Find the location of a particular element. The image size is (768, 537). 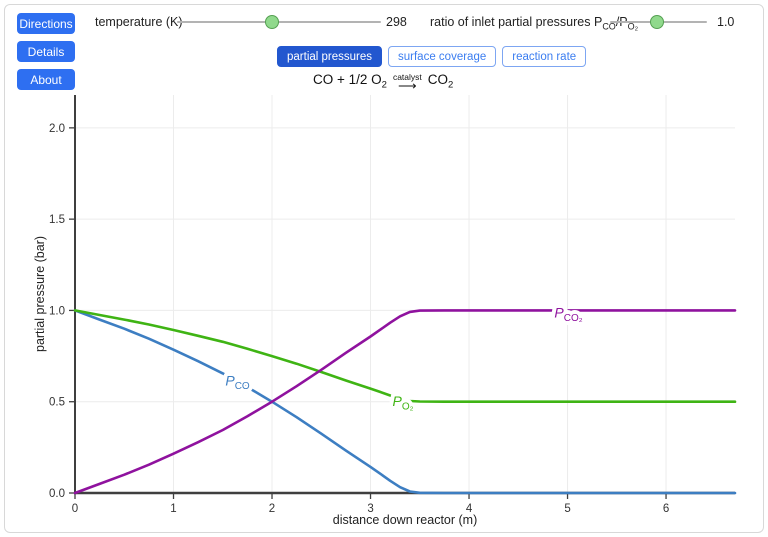

ratio-value: 1.0 is located at coordinates (726, 22).